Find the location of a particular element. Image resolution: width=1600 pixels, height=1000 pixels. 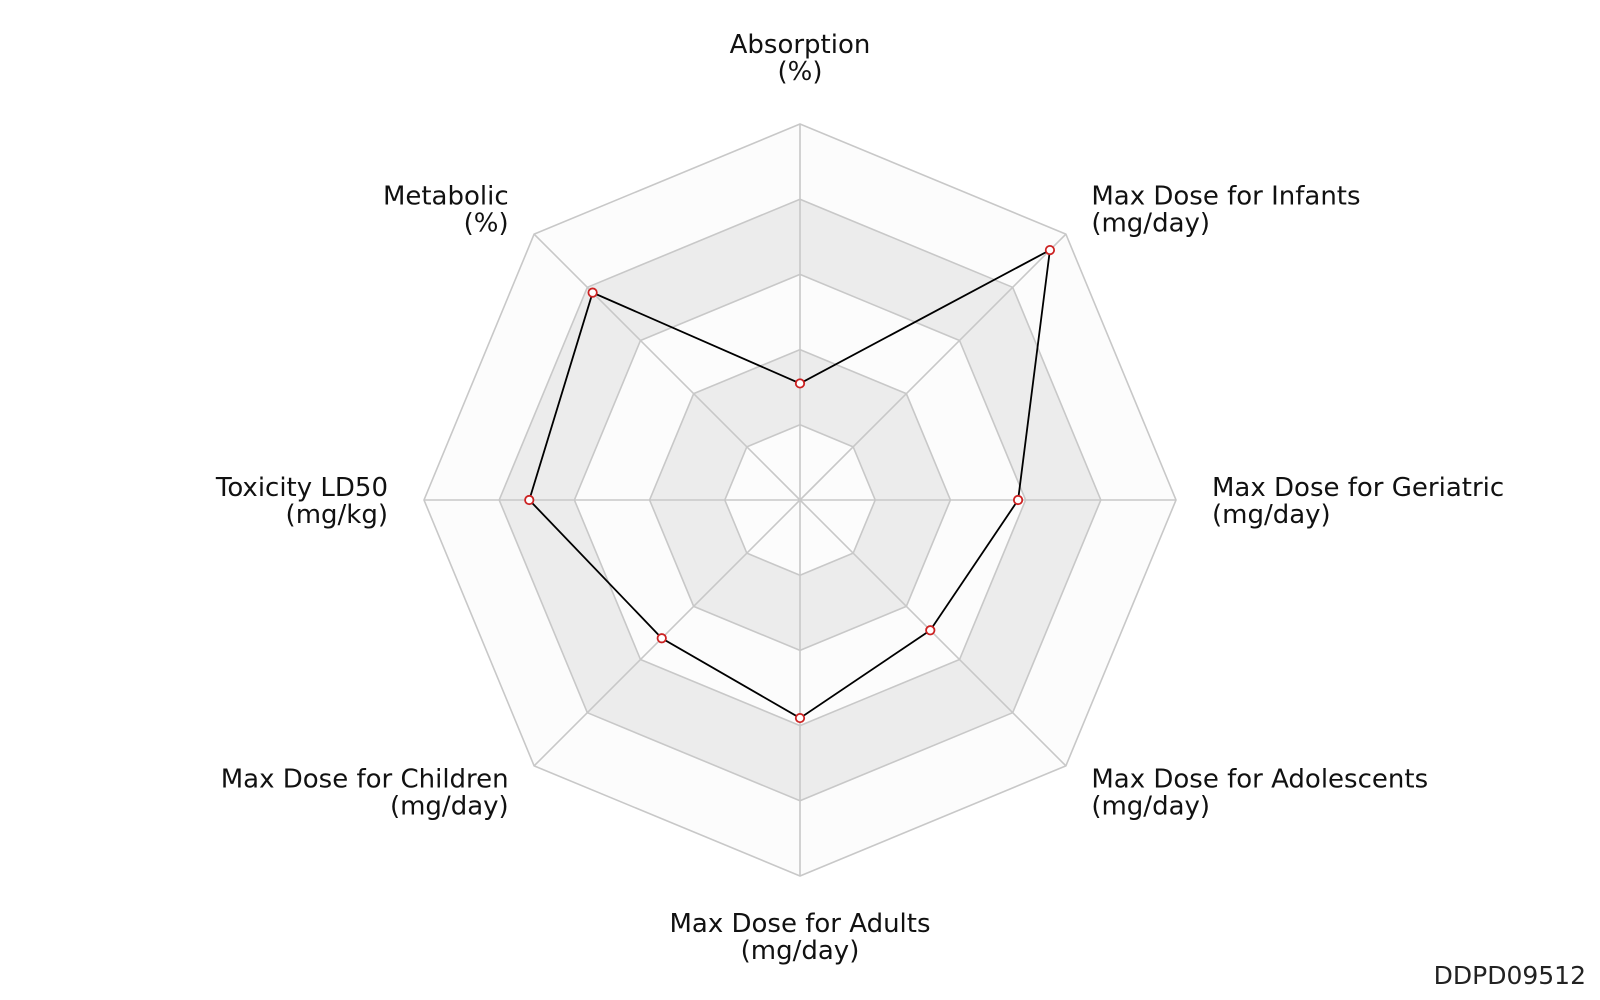

axis-label-3: Max Dose for Geriatric (mg/day) is located at coordinates (1358, 501).